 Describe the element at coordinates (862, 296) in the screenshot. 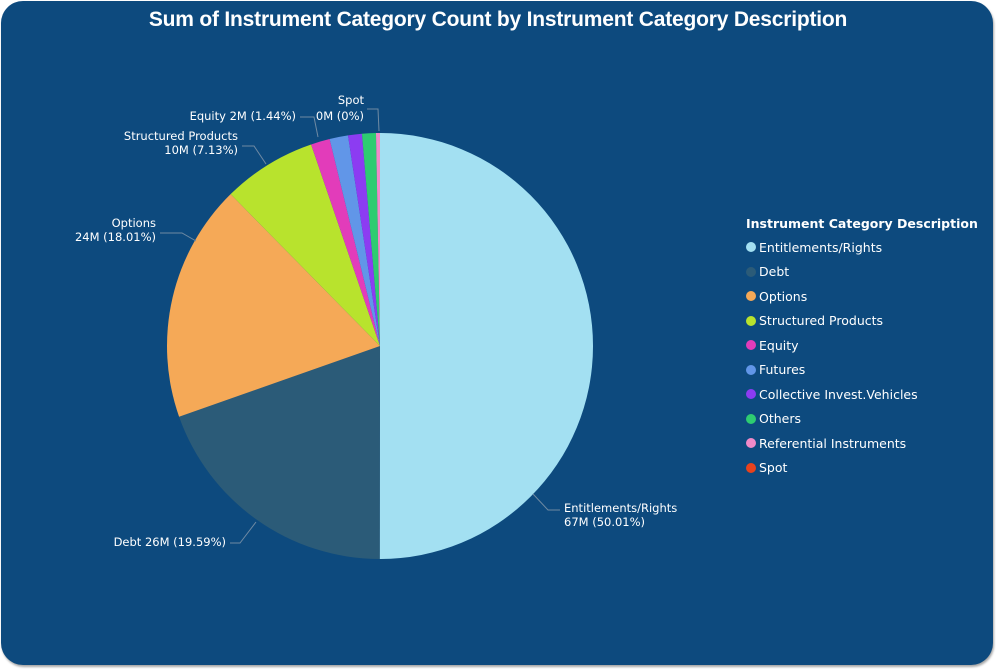

I see `legend-item-options: Options` at that location.